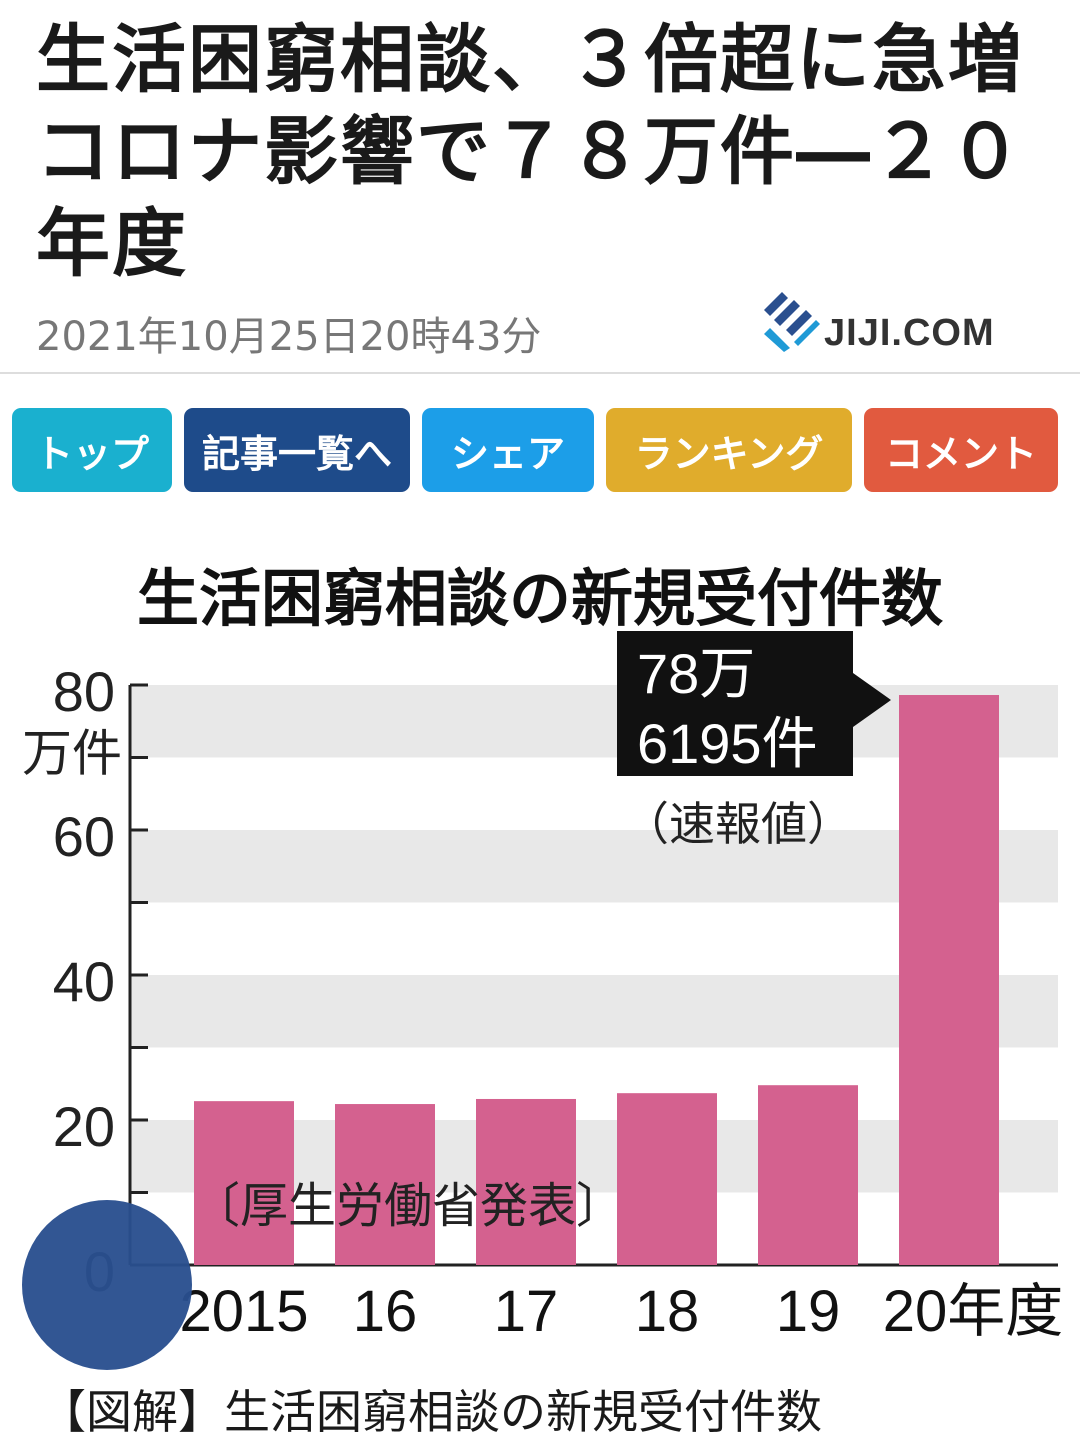 Image resolution: width=1080 pixels, height=1447 pixels. Describe the element at coordinates (539, 598) in the screenshot. I see `chart-title: 生活困窮相談の新規受付件数` at that location.